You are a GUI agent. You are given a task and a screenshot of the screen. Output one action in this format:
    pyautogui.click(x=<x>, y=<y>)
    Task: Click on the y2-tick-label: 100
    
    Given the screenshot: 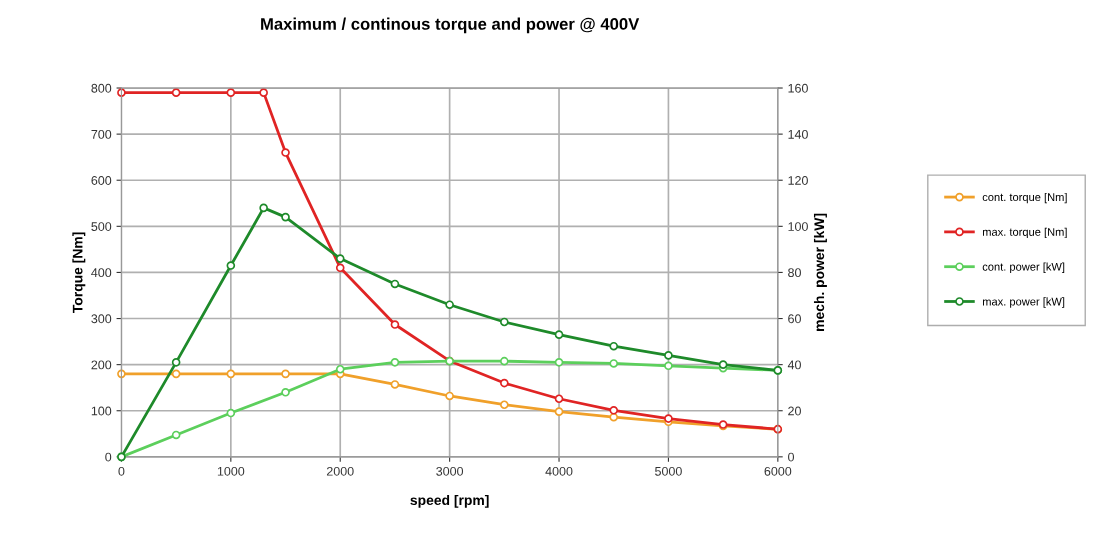 What is the action you would take?
    pyautogui.click(x=798, y=226)
    